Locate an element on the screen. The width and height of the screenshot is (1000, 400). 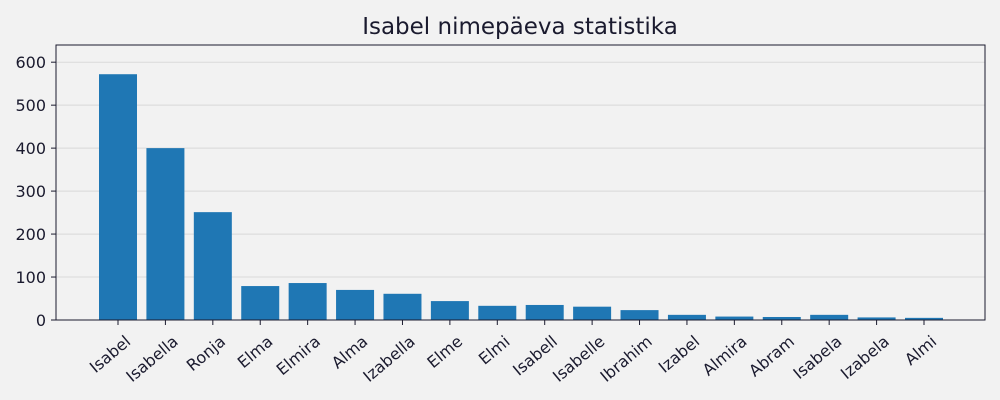
x-tick-label: Izabel is located at coordinates (679, 354).